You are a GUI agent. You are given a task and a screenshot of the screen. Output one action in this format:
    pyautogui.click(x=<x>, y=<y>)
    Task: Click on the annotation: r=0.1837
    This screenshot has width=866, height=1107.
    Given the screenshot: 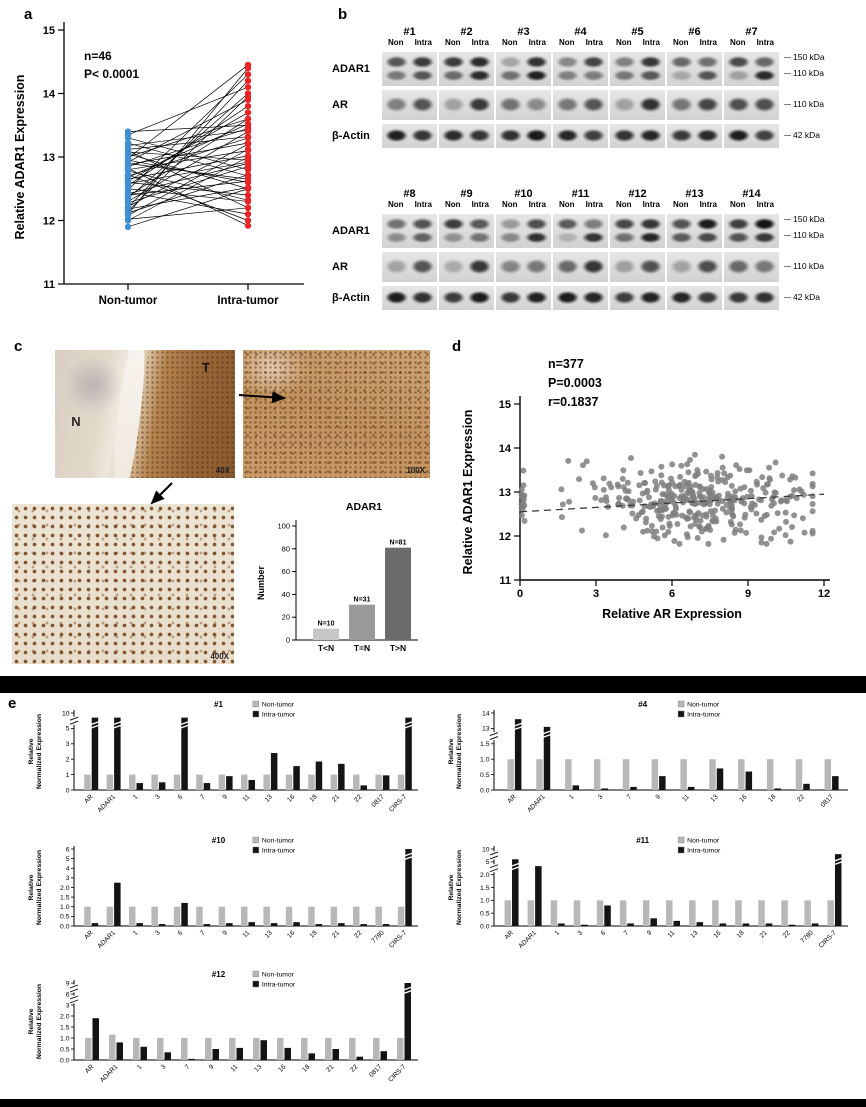 What is the action you would take?
    pyautogui.click(x=573, y=402)
    